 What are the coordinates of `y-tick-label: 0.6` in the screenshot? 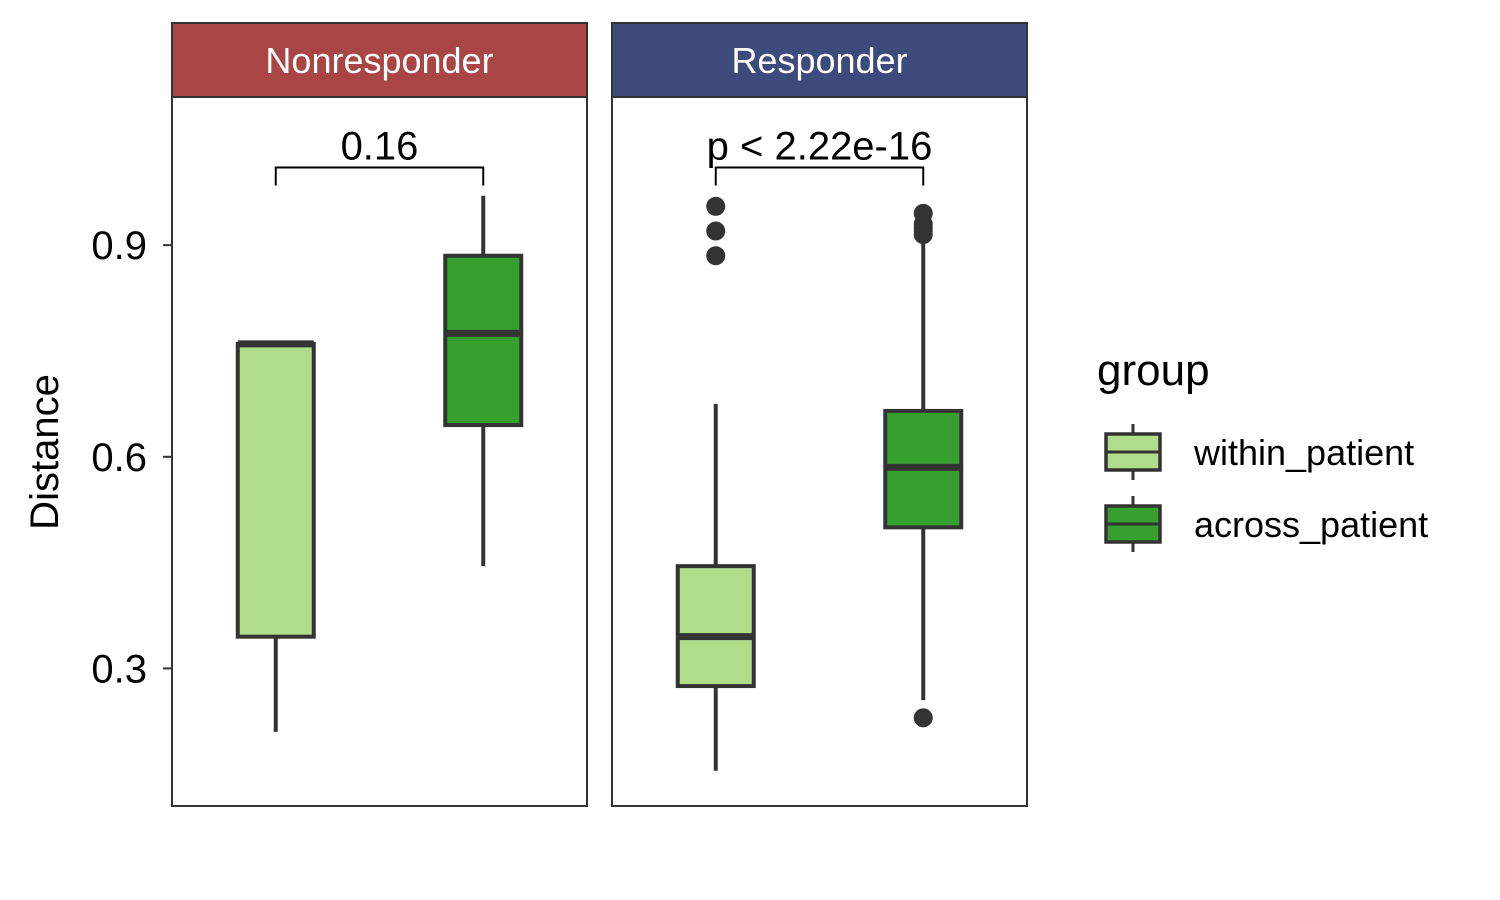 It's located at (119, 458).